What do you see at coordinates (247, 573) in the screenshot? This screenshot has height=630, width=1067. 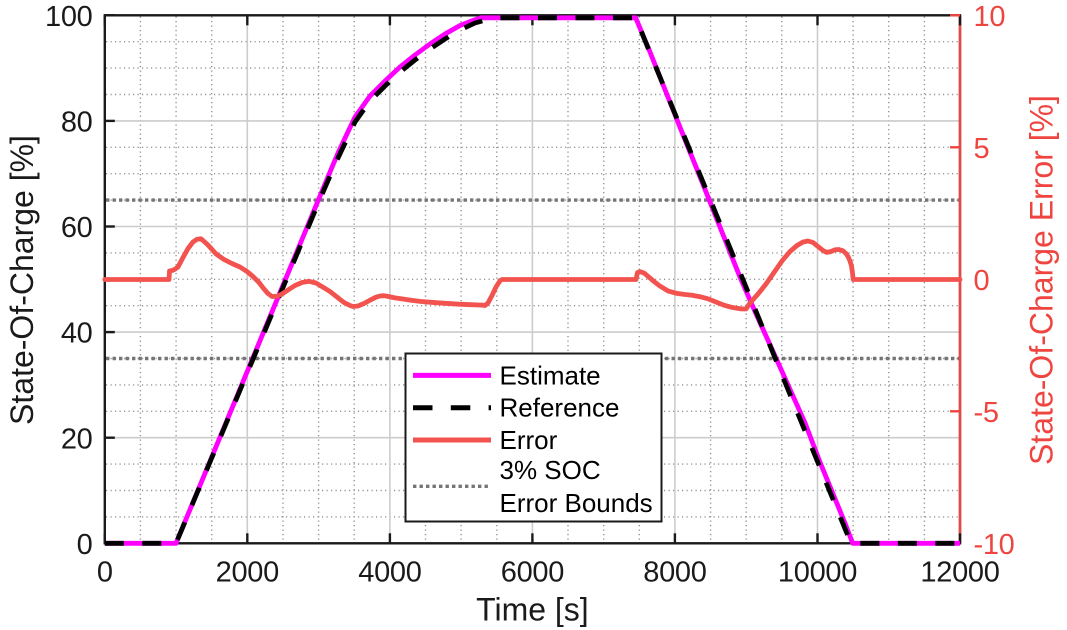 I see `svg-text: 2000` at bounding box center [247, 573].